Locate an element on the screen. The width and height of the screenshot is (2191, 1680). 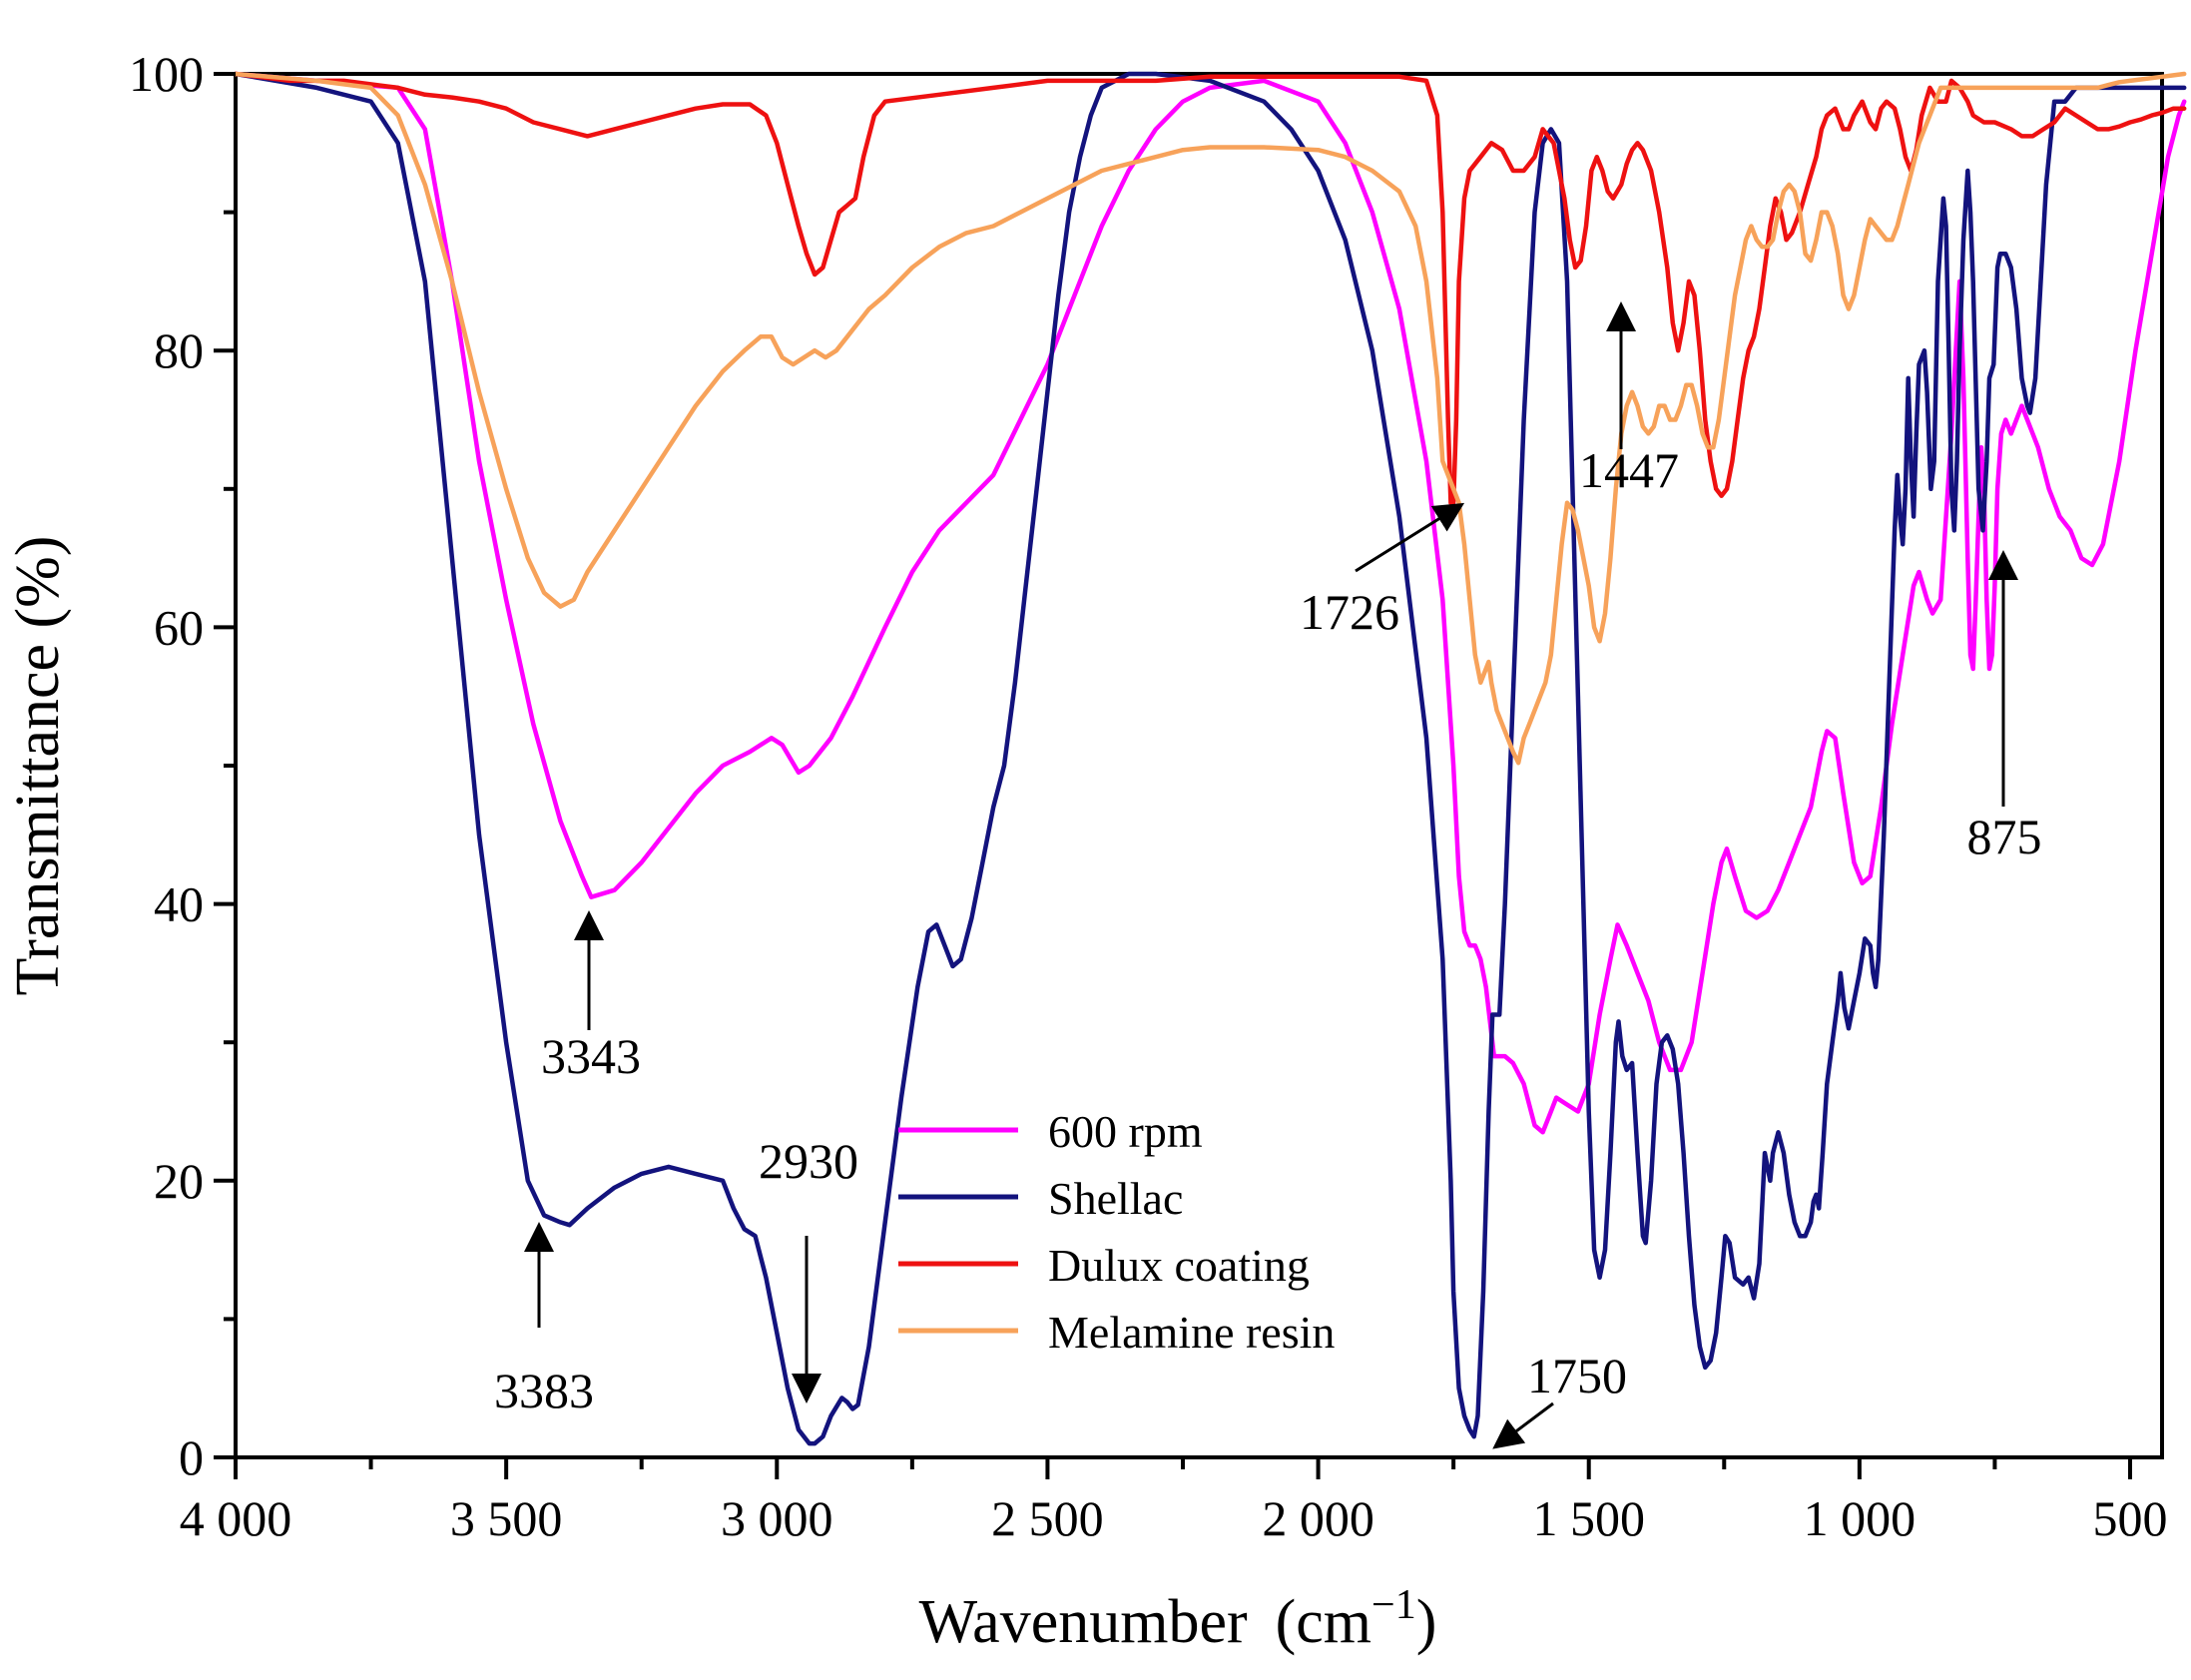
annotation-label-875: 875 is located at coordinates (2005, 836).